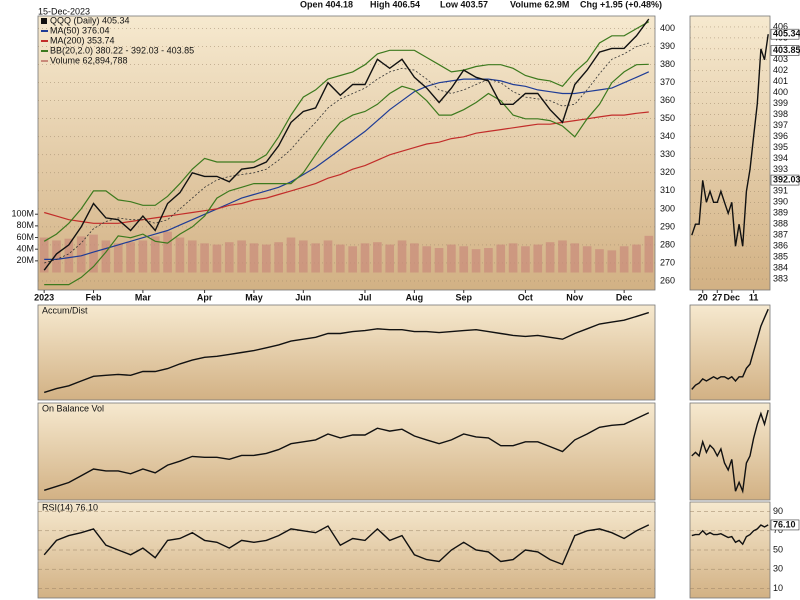  What do you see at coordinates (25, 237) in the screenshot?
I see `y2-tick-label: 60M` at bounding box center [25, 237].